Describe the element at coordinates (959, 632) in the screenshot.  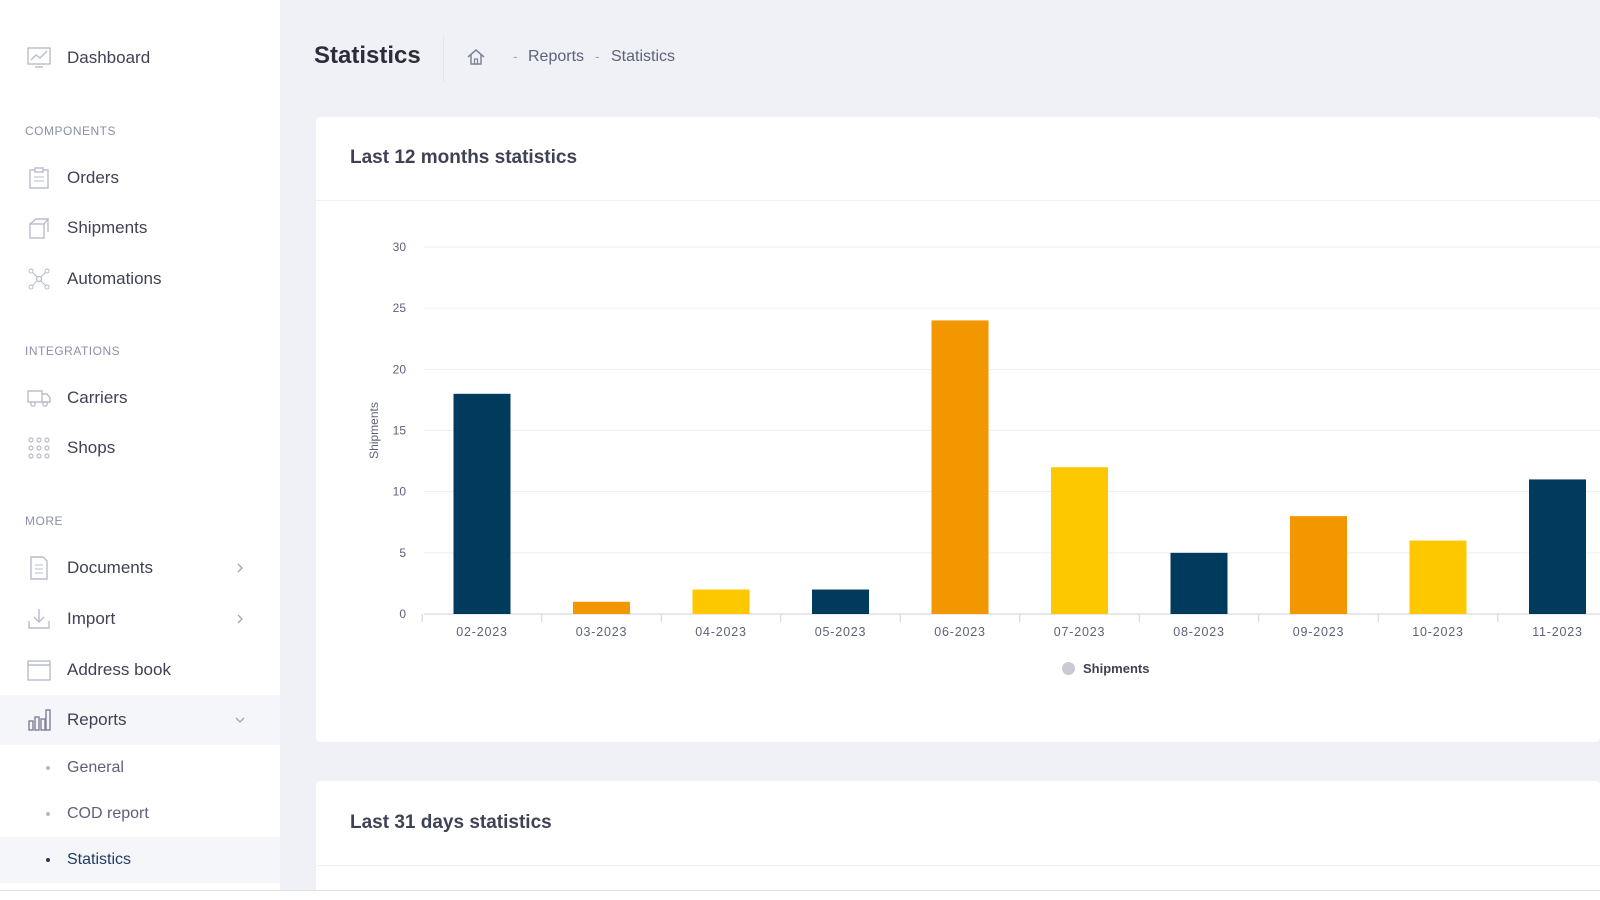
I see `x-tick-label: 06-2023` at that location.